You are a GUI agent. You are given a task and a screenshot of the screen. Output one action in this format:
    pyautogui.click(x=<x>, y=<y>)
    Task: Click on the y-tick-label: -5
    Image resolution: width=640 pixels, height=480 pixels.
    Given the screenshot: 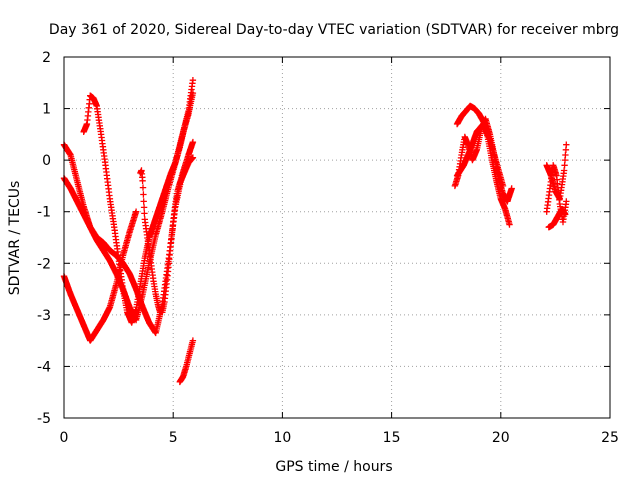 What is the action you would take?
    pyautogui.click(x=44, y=419)
    